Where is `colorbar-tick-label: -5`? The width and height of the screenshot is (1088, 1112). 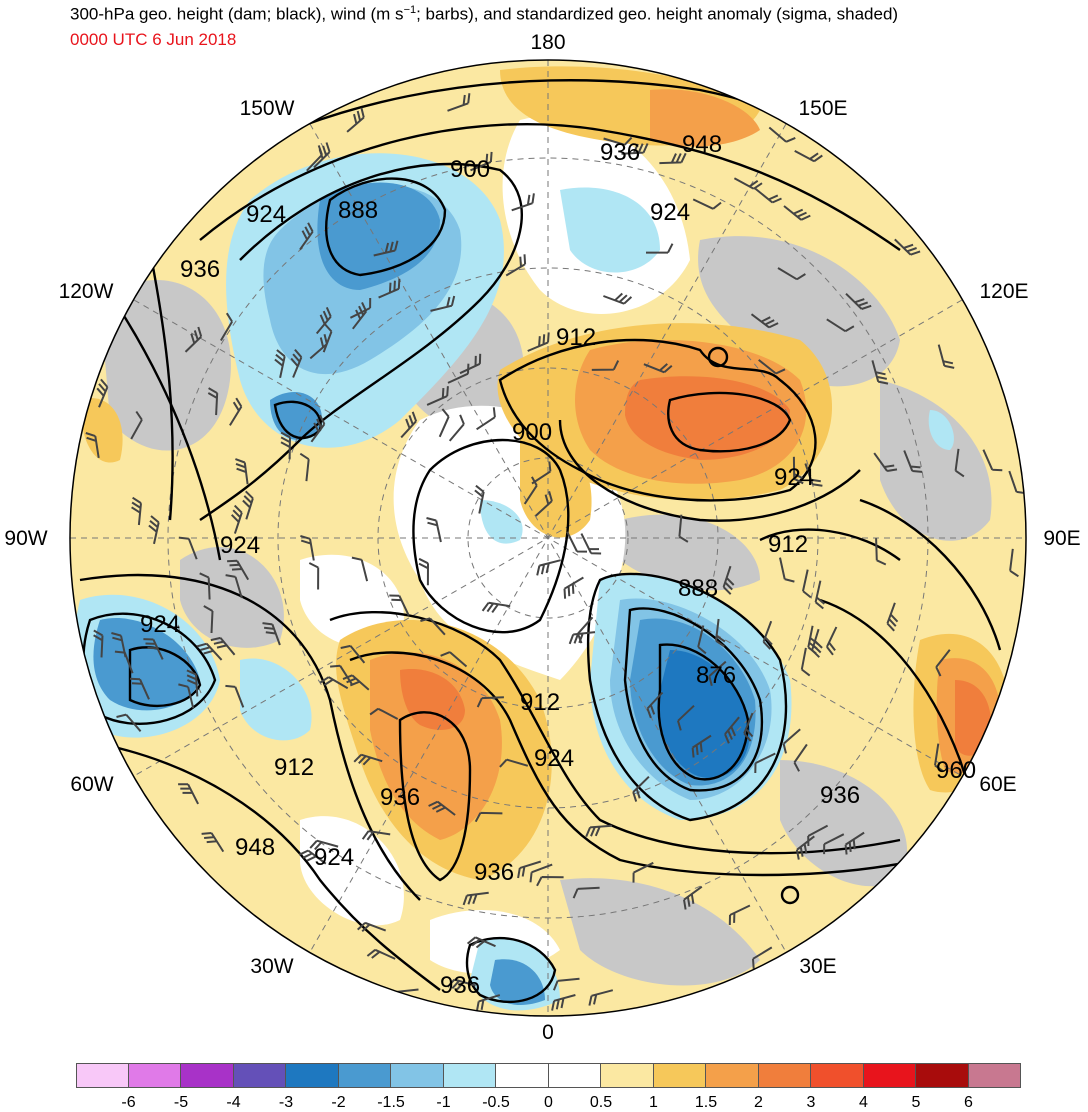
colorbar-tick-label: -5 is located at coordinates (181, 1102).